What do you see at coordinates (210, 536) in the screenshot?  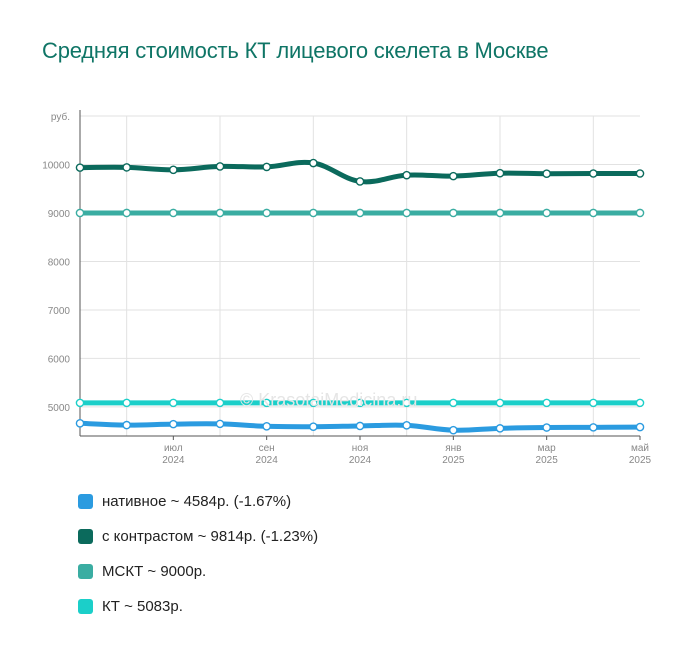 I see `legend-label: с контрастом ~ 9814р. (-1.23%)` at bounding box center [210, 536].